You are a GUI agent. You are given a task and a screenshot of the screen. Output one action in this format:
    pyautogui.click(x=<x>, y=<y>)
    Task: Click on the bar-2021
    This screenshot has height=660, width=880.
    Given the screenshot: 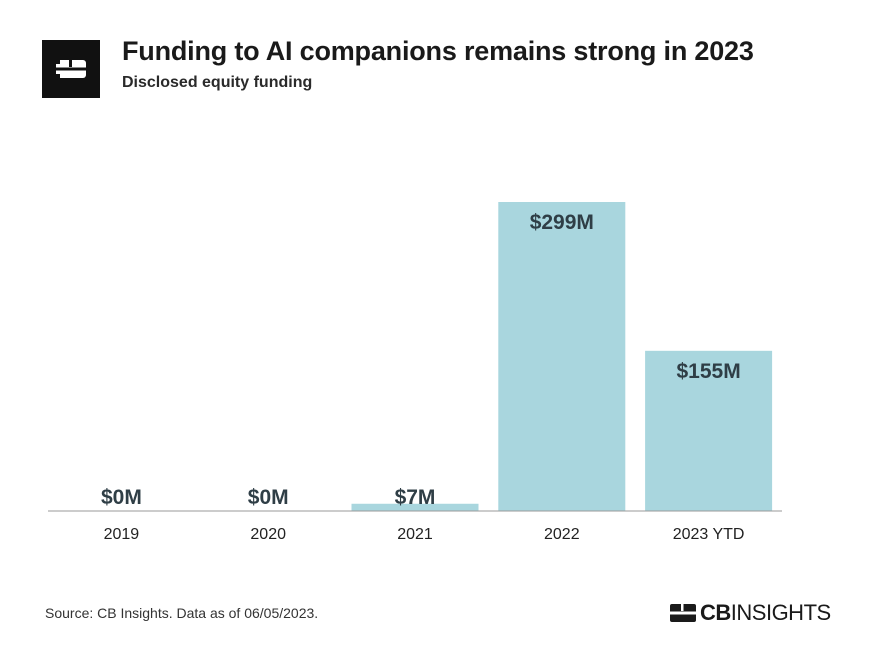 What is the action you would take?
    pyautogui.click(x=415, y=507)
    